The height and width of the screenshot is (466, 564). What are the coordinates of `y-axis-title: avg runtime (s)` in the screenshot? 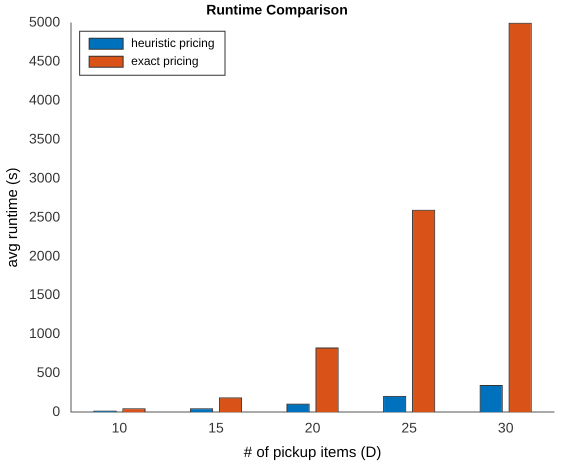 It's located at (13, 217).